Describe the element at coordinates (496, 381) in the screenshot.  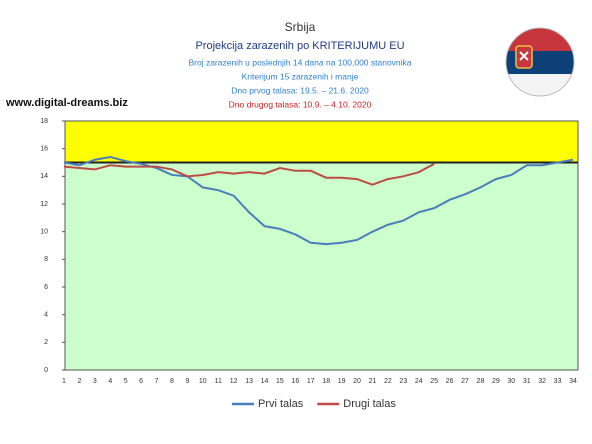
I see `x-tick-label: 29` at that location.